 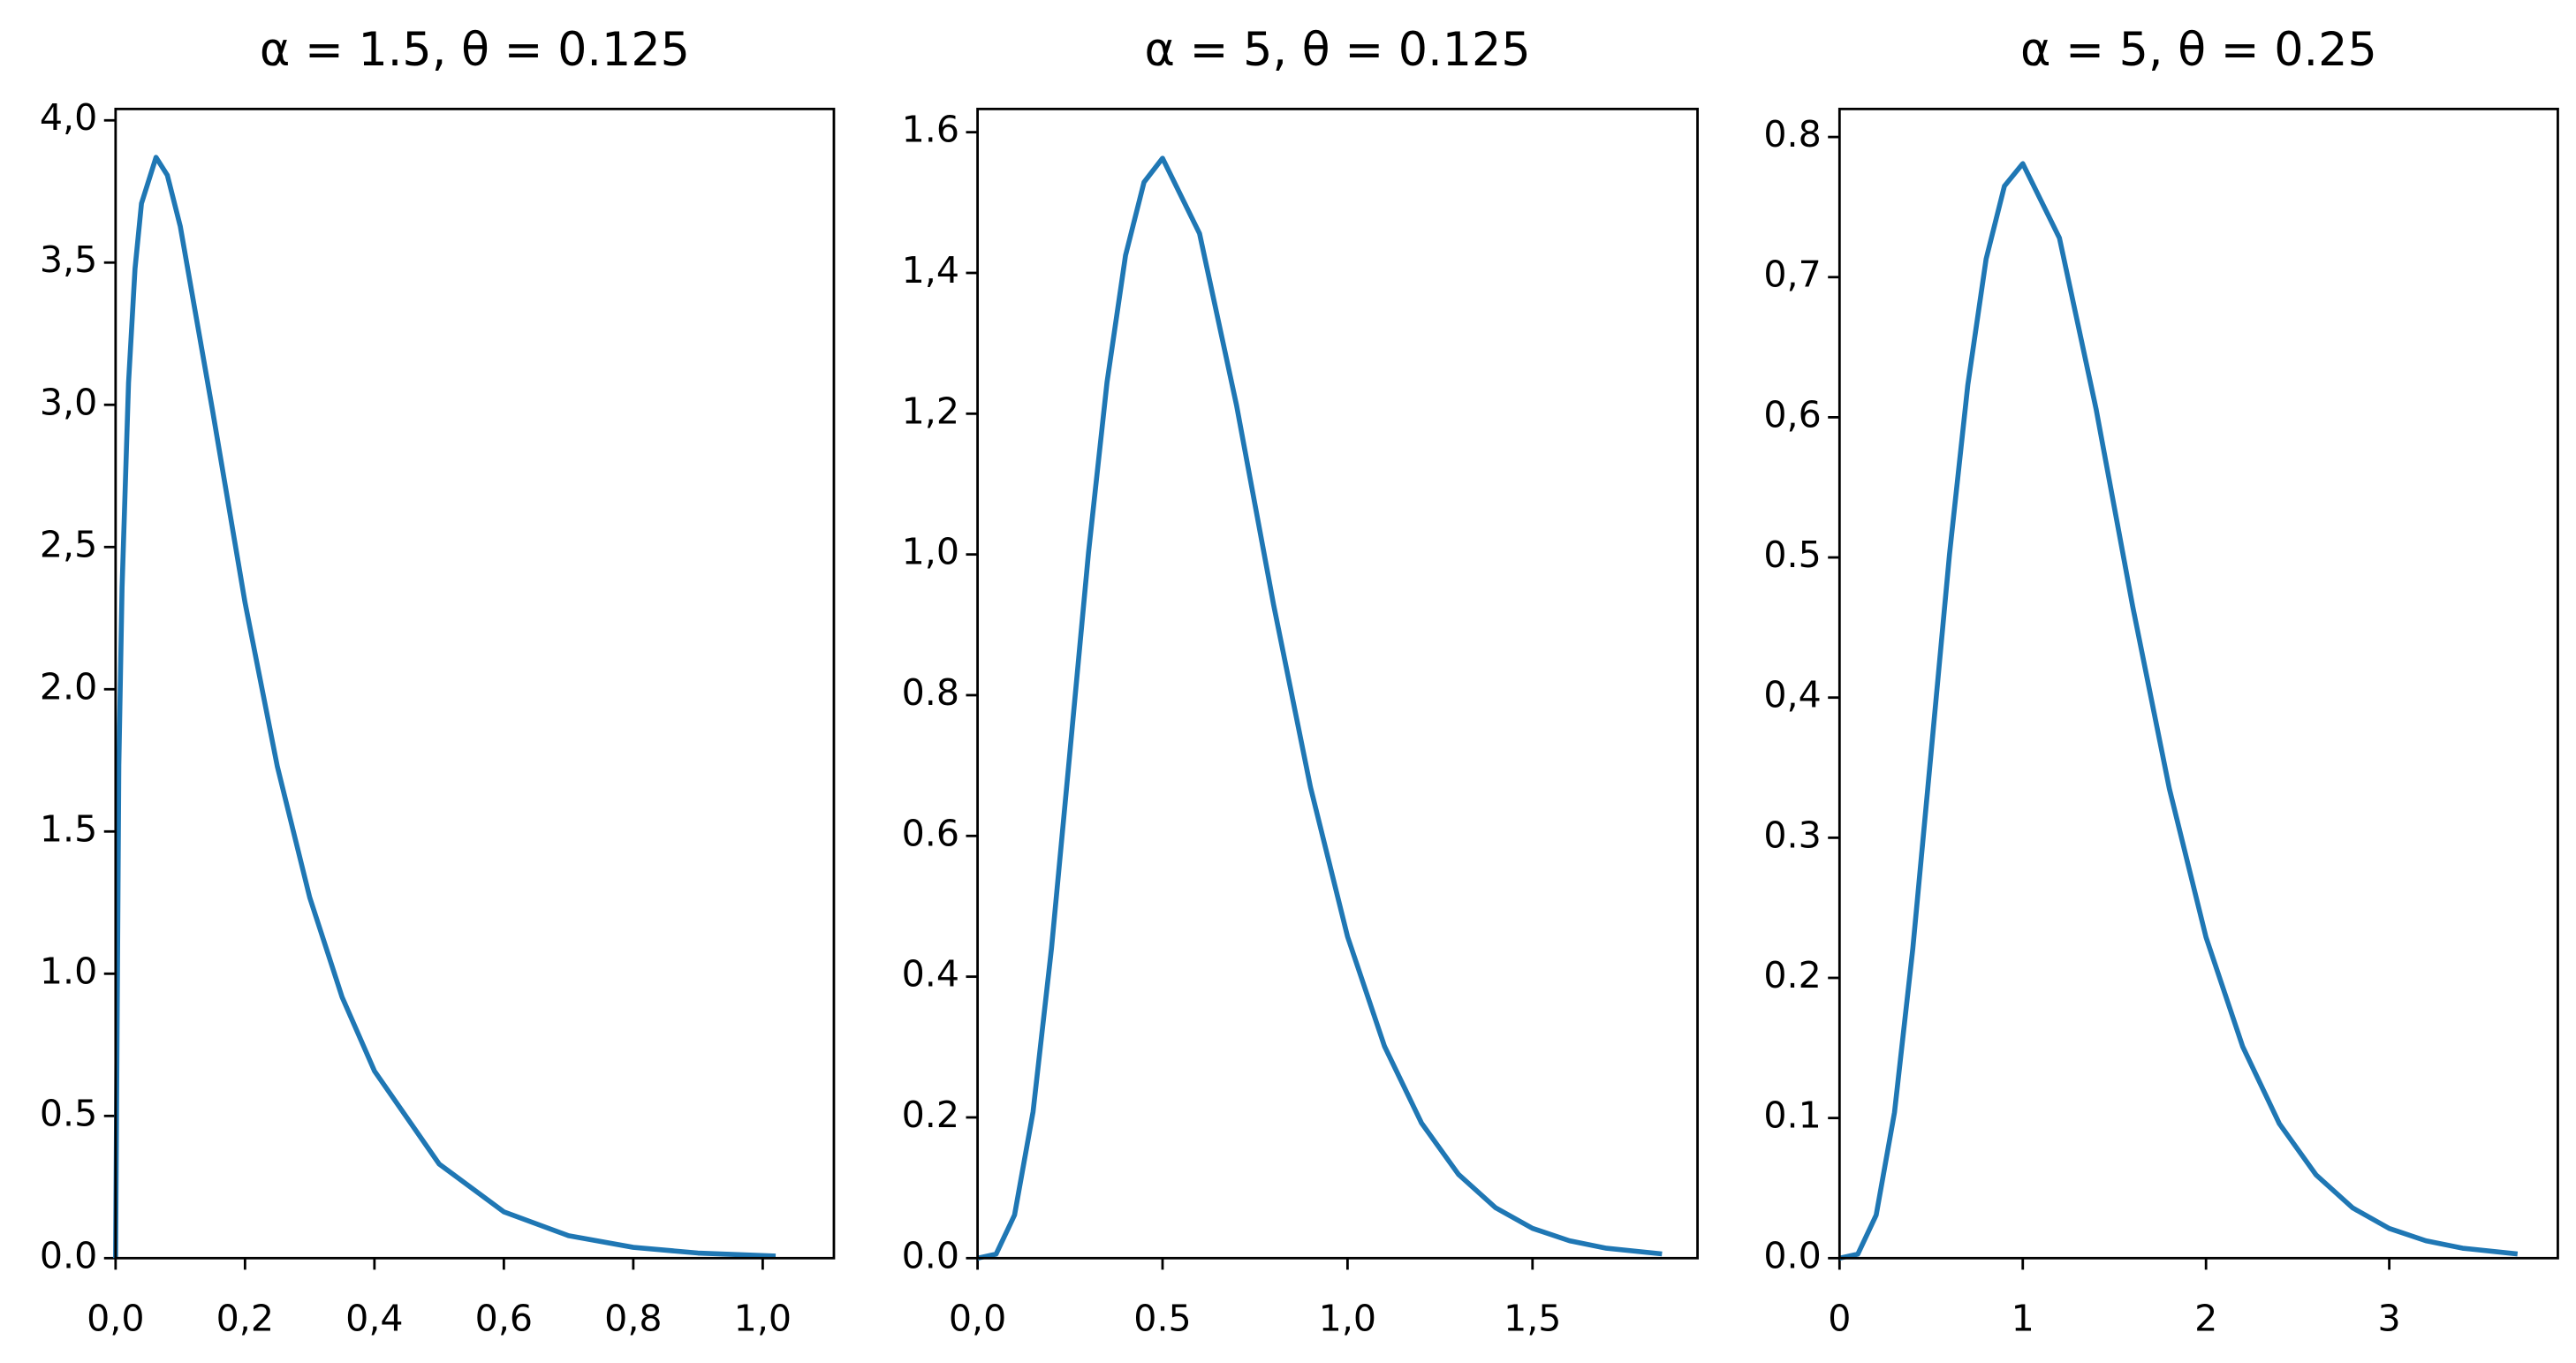 What do you see at coordinates (2198, 50) in the screenshot?
I see `chart-title: α = 5, θ = 0.25` at bounding box center [2198, 50].